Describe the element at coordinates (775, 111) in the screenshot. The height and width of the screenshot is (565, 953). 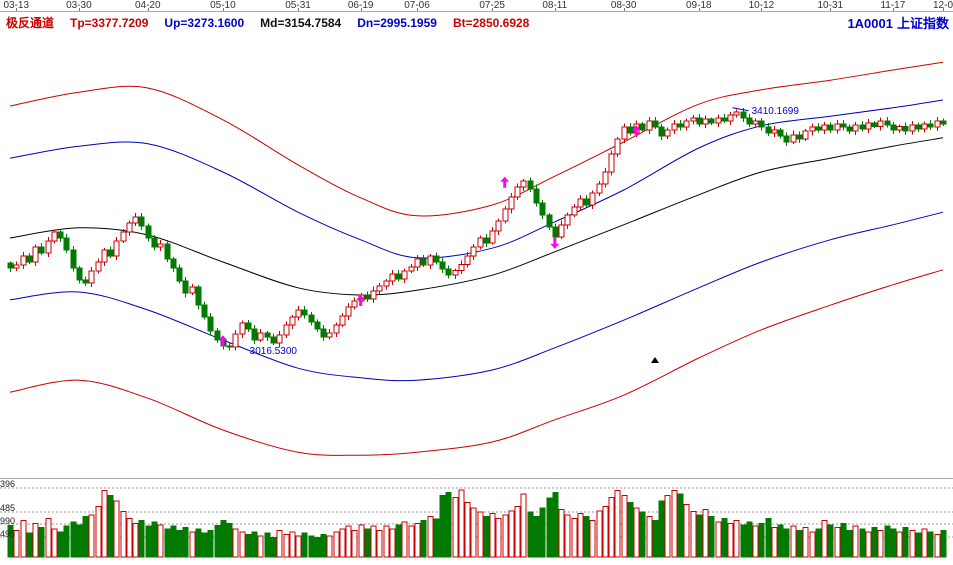
I see `high-price-annotation: 3410.1699` at that location.